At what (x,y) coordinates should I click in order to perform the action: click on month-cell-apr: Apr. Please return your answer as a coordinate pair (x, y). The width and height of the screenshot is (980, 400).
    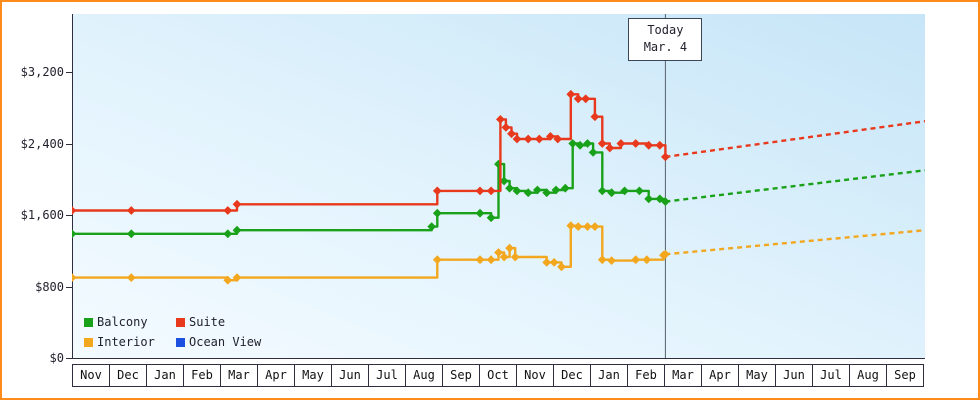
    Looking at the image, I should click on (276, 375).